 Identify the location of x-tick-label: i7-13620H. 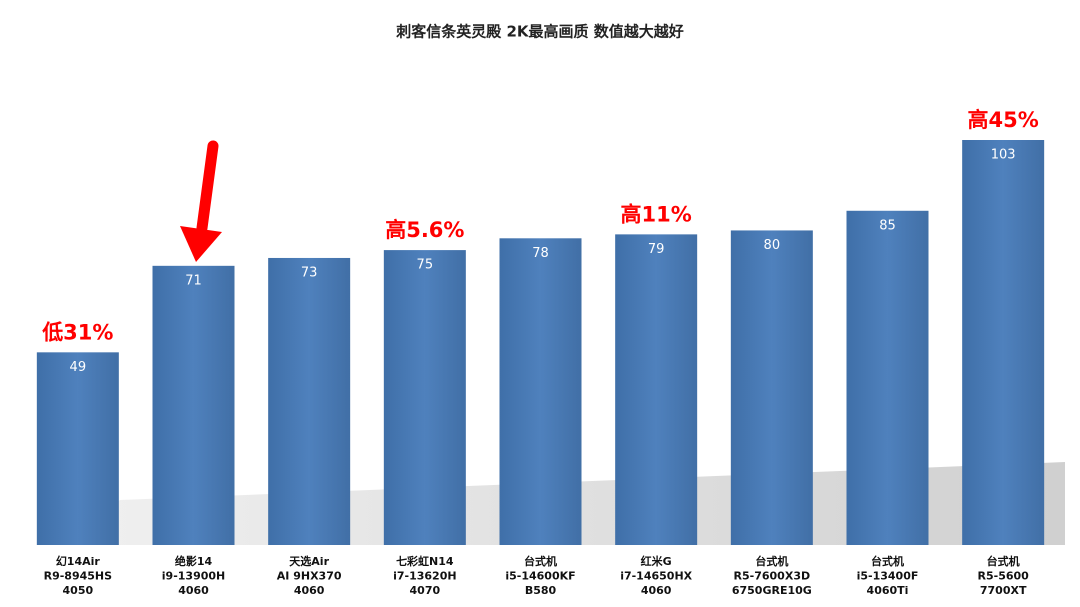
(424, 576).